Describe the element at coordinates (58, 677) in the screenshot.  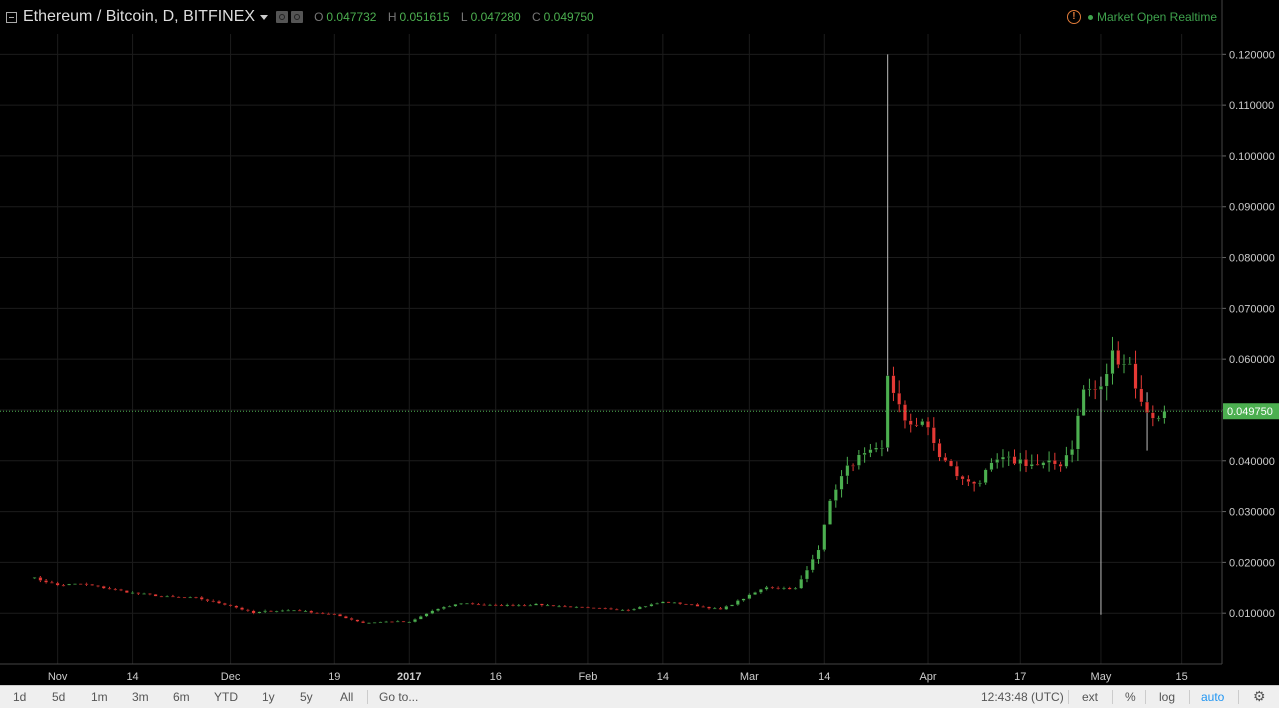
I see `x-tick-label: Nov` at that location.